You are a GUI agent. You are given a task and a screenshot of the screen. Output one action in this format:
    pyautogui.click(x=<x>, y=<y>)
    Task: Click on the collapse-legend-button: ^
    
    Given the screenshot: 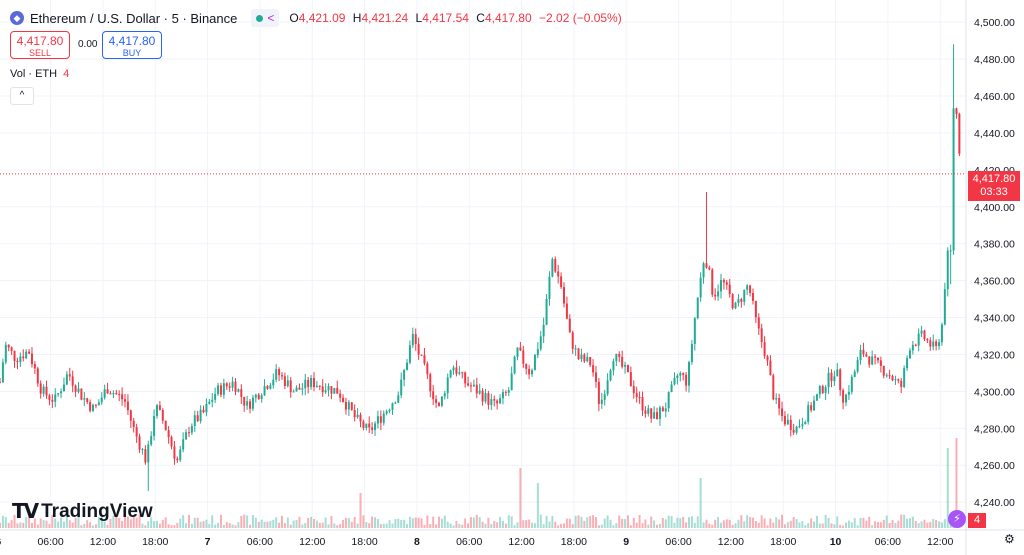 What is the action you would take?
    pyautogui.click(x=22, y=96)
    